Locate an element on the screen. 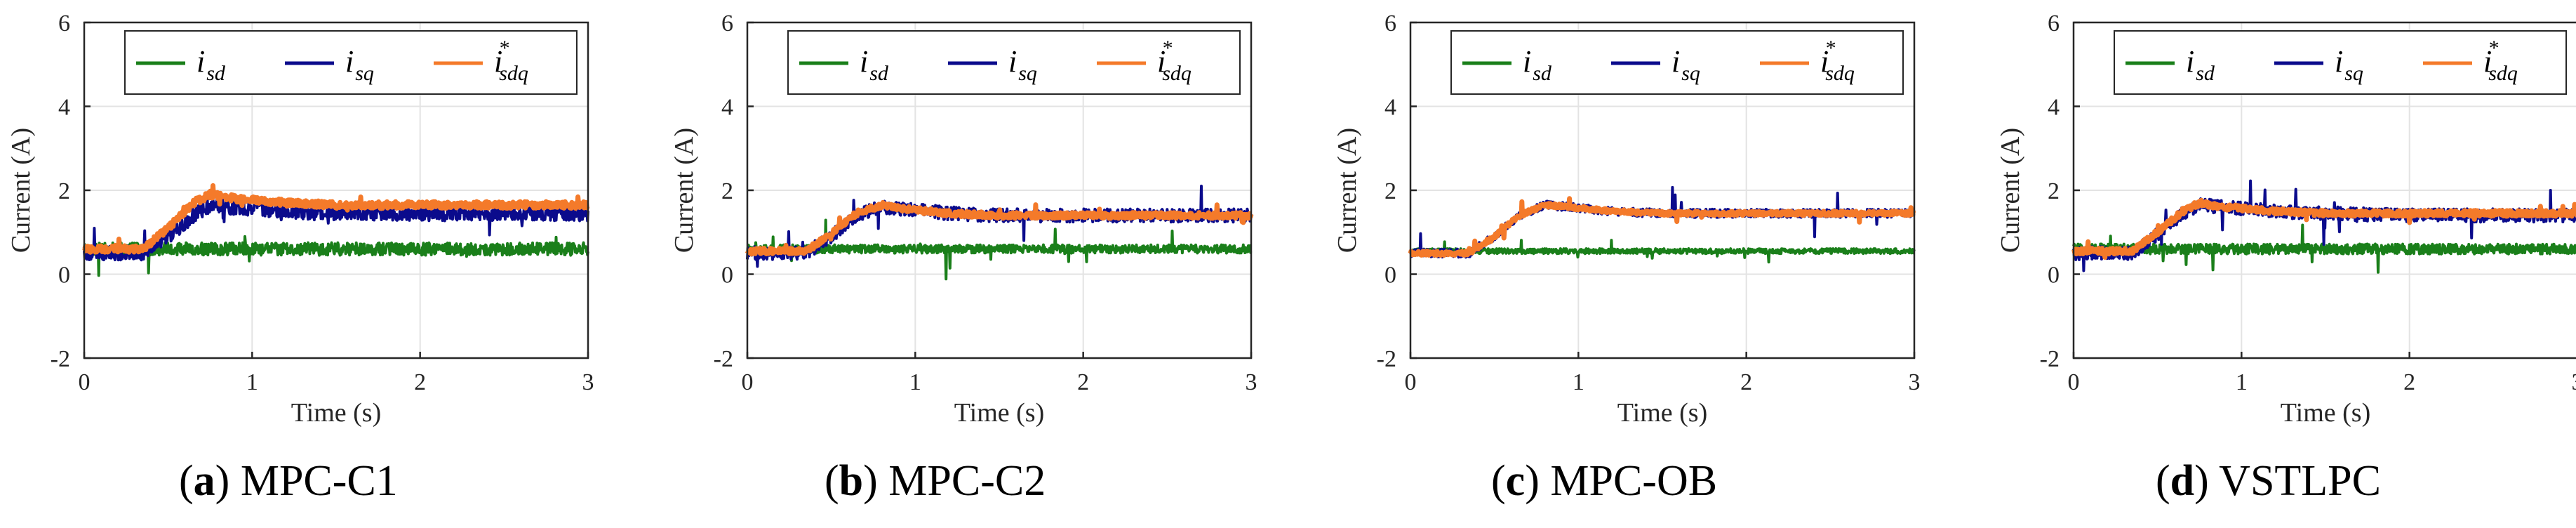 This screenshot has width=2576, height=528. panel-a-caption: (a) MPC-C1 is located at coordinates (288, 481).